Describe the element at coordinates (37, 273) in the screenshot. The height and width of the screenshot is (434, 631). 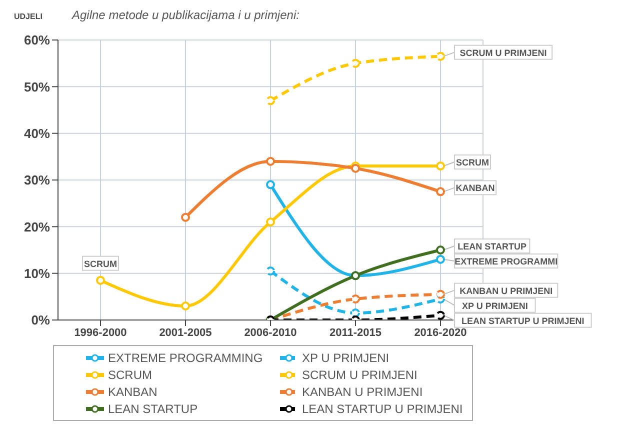
I see `y-tick-label: 10%` at that location.